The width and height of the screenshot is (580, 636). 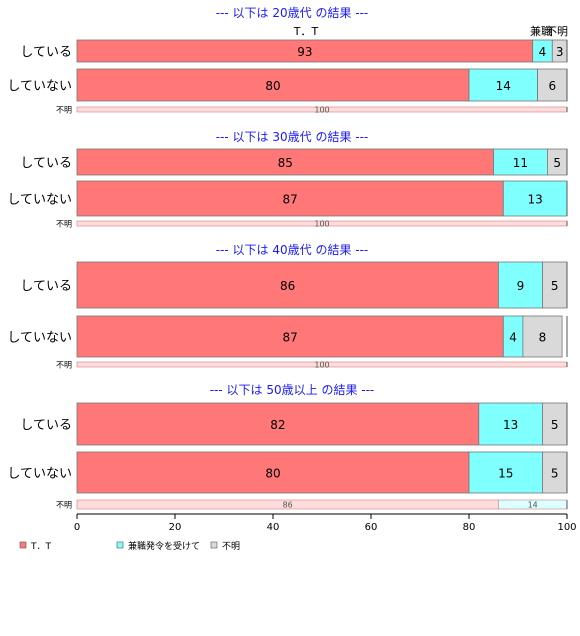 I want to click on data-label: 6, so click(x=552, y=86).